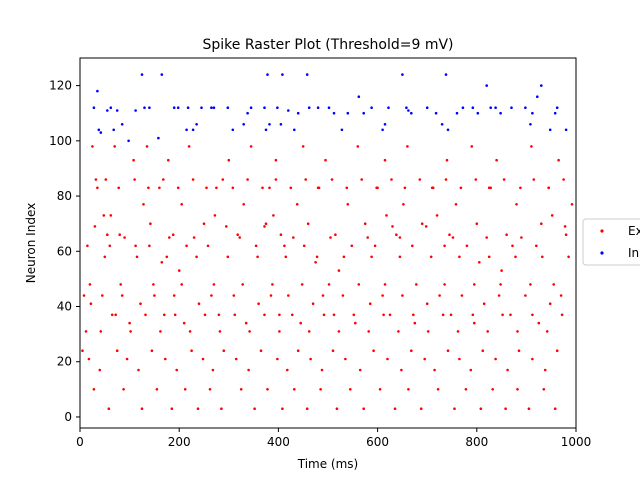 The width and height of the screenshot is (640, 480). I want to click on y-tick-label: 100, so click(60, 141).